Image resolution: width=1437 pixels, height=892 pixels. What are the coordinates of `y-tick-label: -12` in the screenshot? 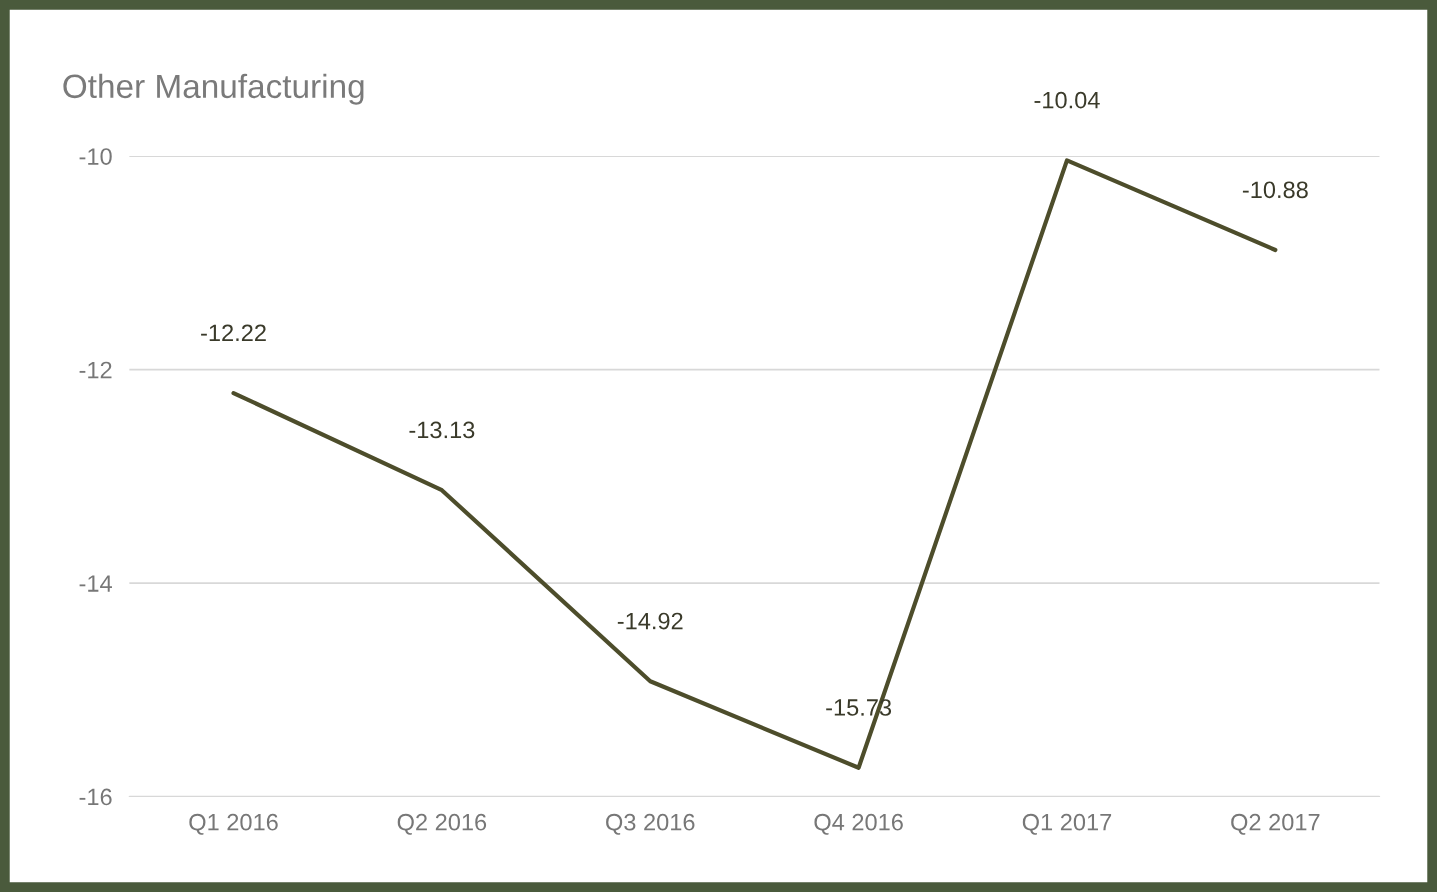 It's located at (95, 370).